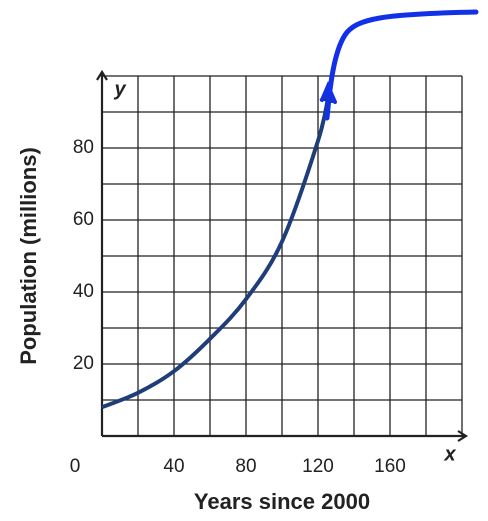 This screenshot has height=521, width=488. Describe the element at coordinates (119, 89) in the screenshot. I see `y-axis-name: y` at that location.